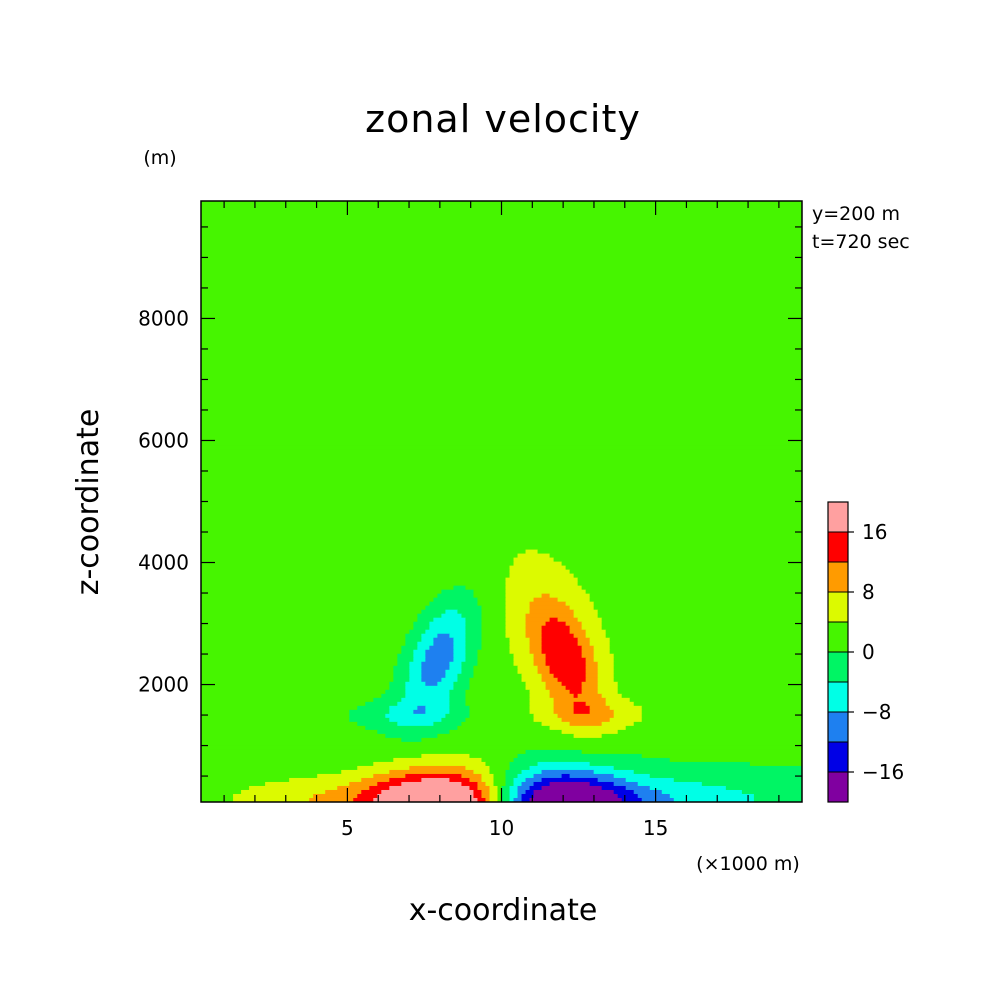  What do you see at coordinates (163, 685) in the screenshot?
I see `y-tick-label: 2000` at bounding box center [163, 685].